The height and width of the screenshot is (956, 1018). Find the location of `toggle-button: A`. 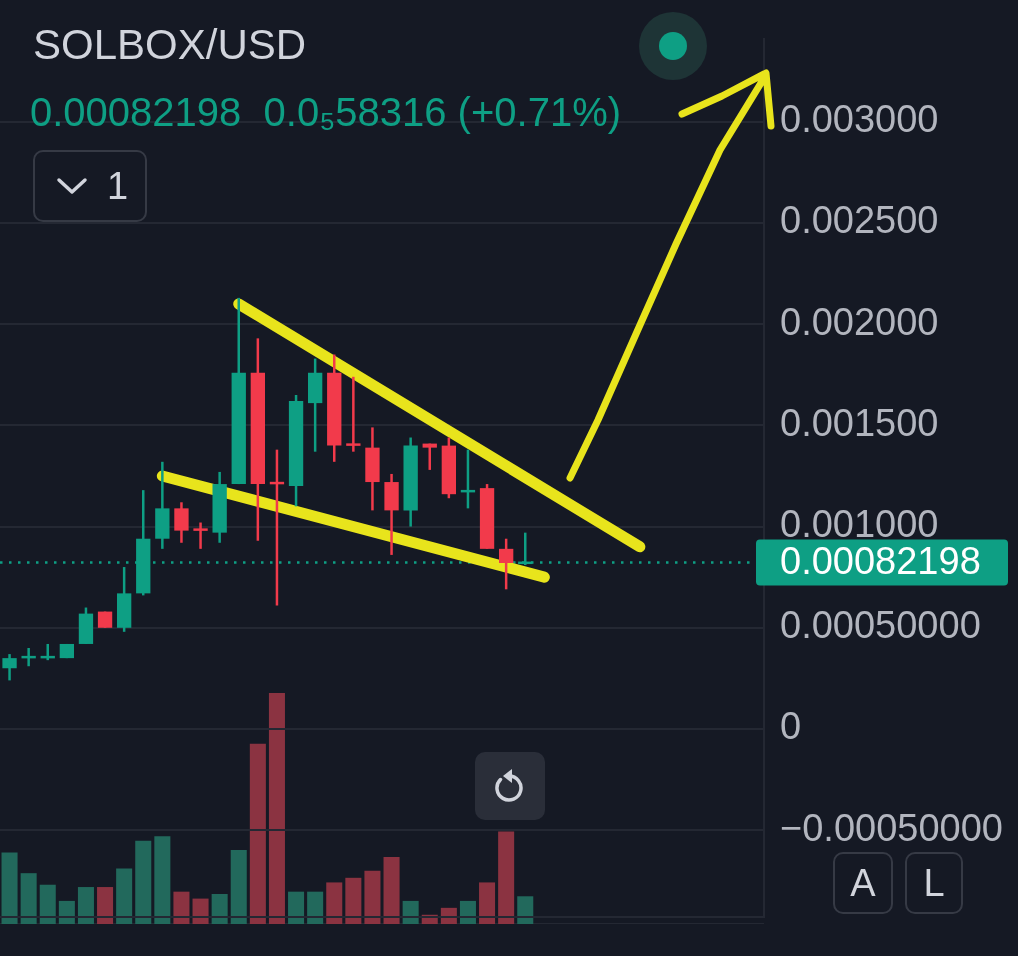

toggle-button: A is located at coordinates (863, 883).